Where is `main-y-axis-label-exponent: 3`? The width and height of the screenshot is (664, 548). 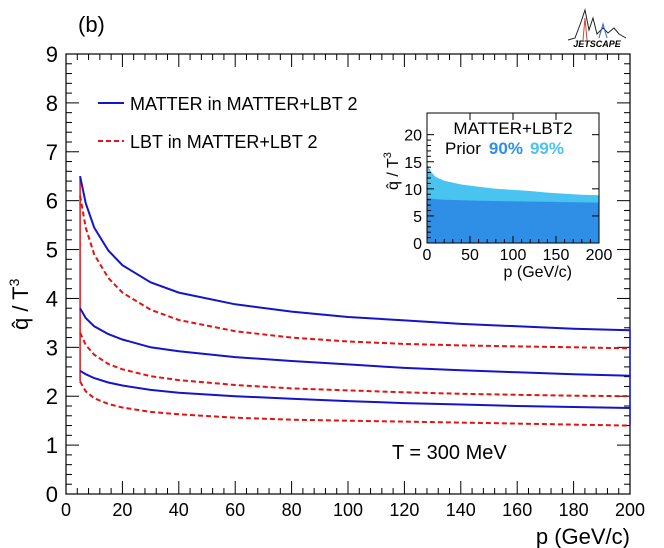 main-y-axis-label-exponent: 3 is located at coordinates (14, 282).